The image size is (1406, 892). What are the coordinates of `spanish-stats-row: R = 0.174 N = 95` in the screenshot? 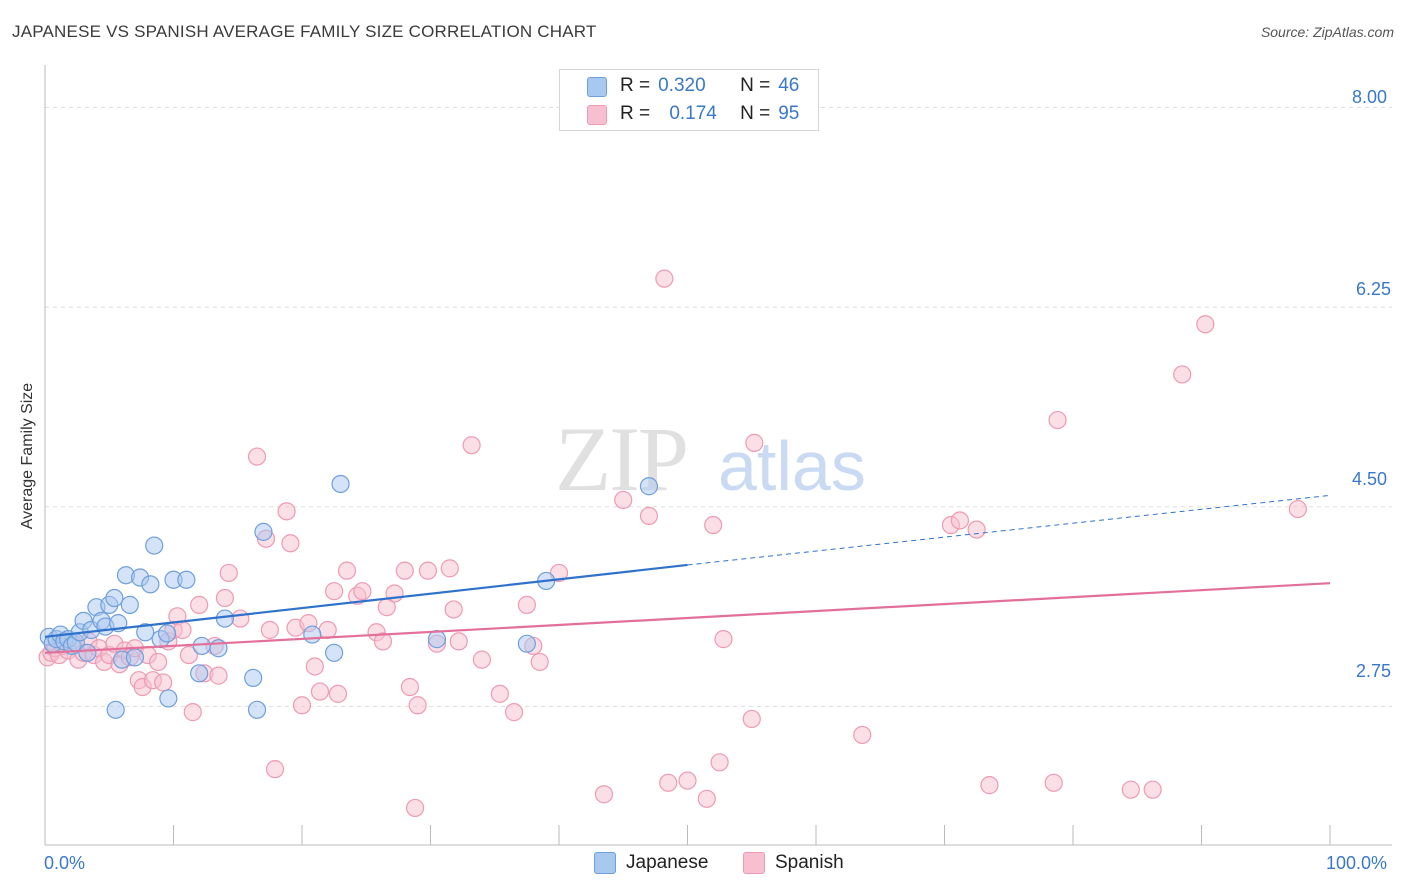 It's located at (709, 114).